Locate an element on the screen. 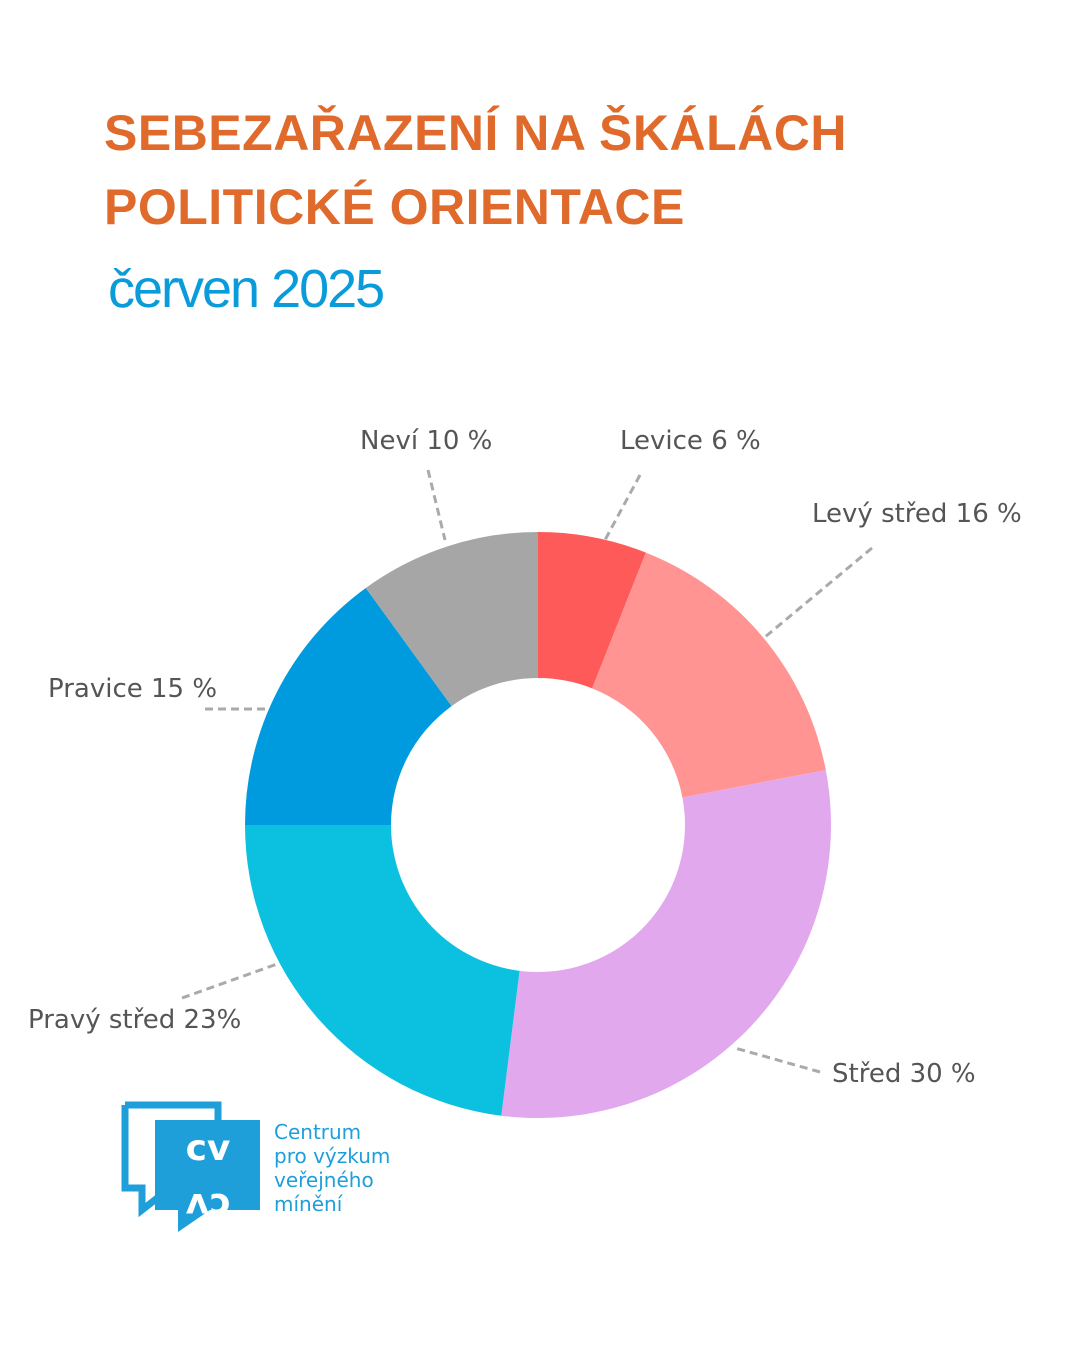 Image resolution: width=1080 pixels, height=1350 pixels. slice-pravý-střed is located at coordinates (382, 970).